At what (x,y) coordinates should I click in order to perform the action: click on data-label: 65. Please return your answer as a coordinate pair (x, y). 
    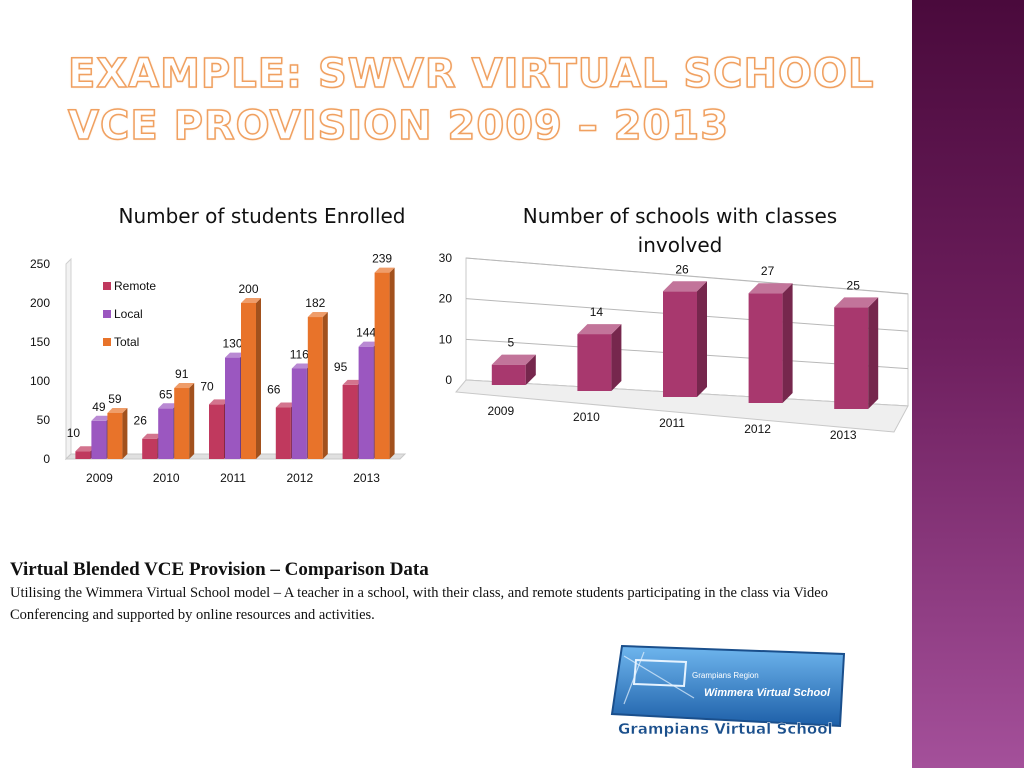
    Looking at the image, I should click on (166, 394).